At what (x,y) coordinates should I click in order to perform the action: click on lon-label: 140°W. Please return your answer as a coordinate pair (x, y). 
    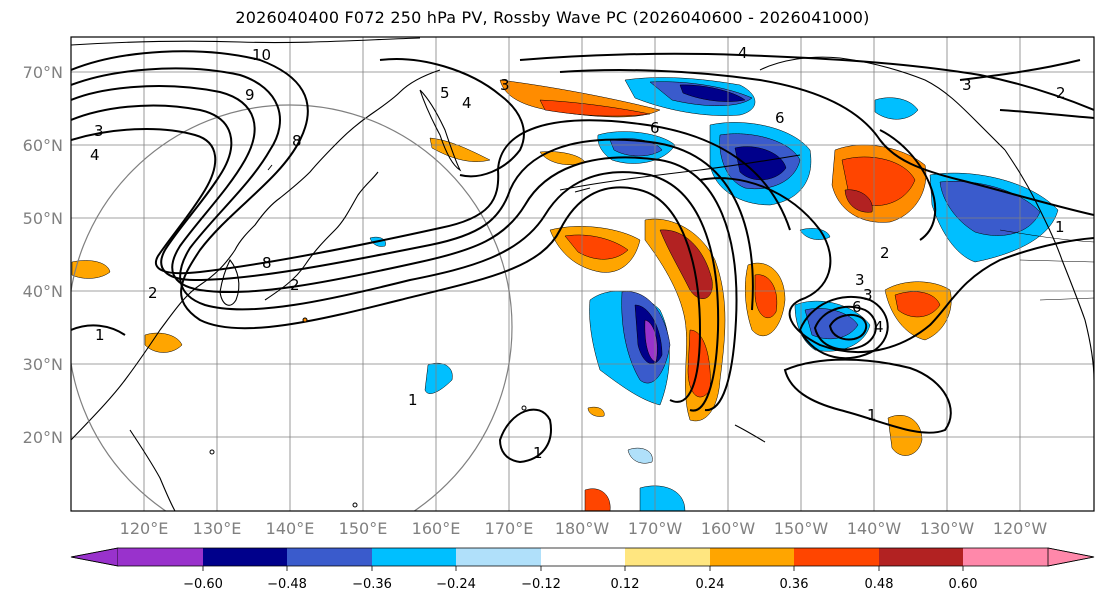
    Looking at the image, I should click on (874, 528).